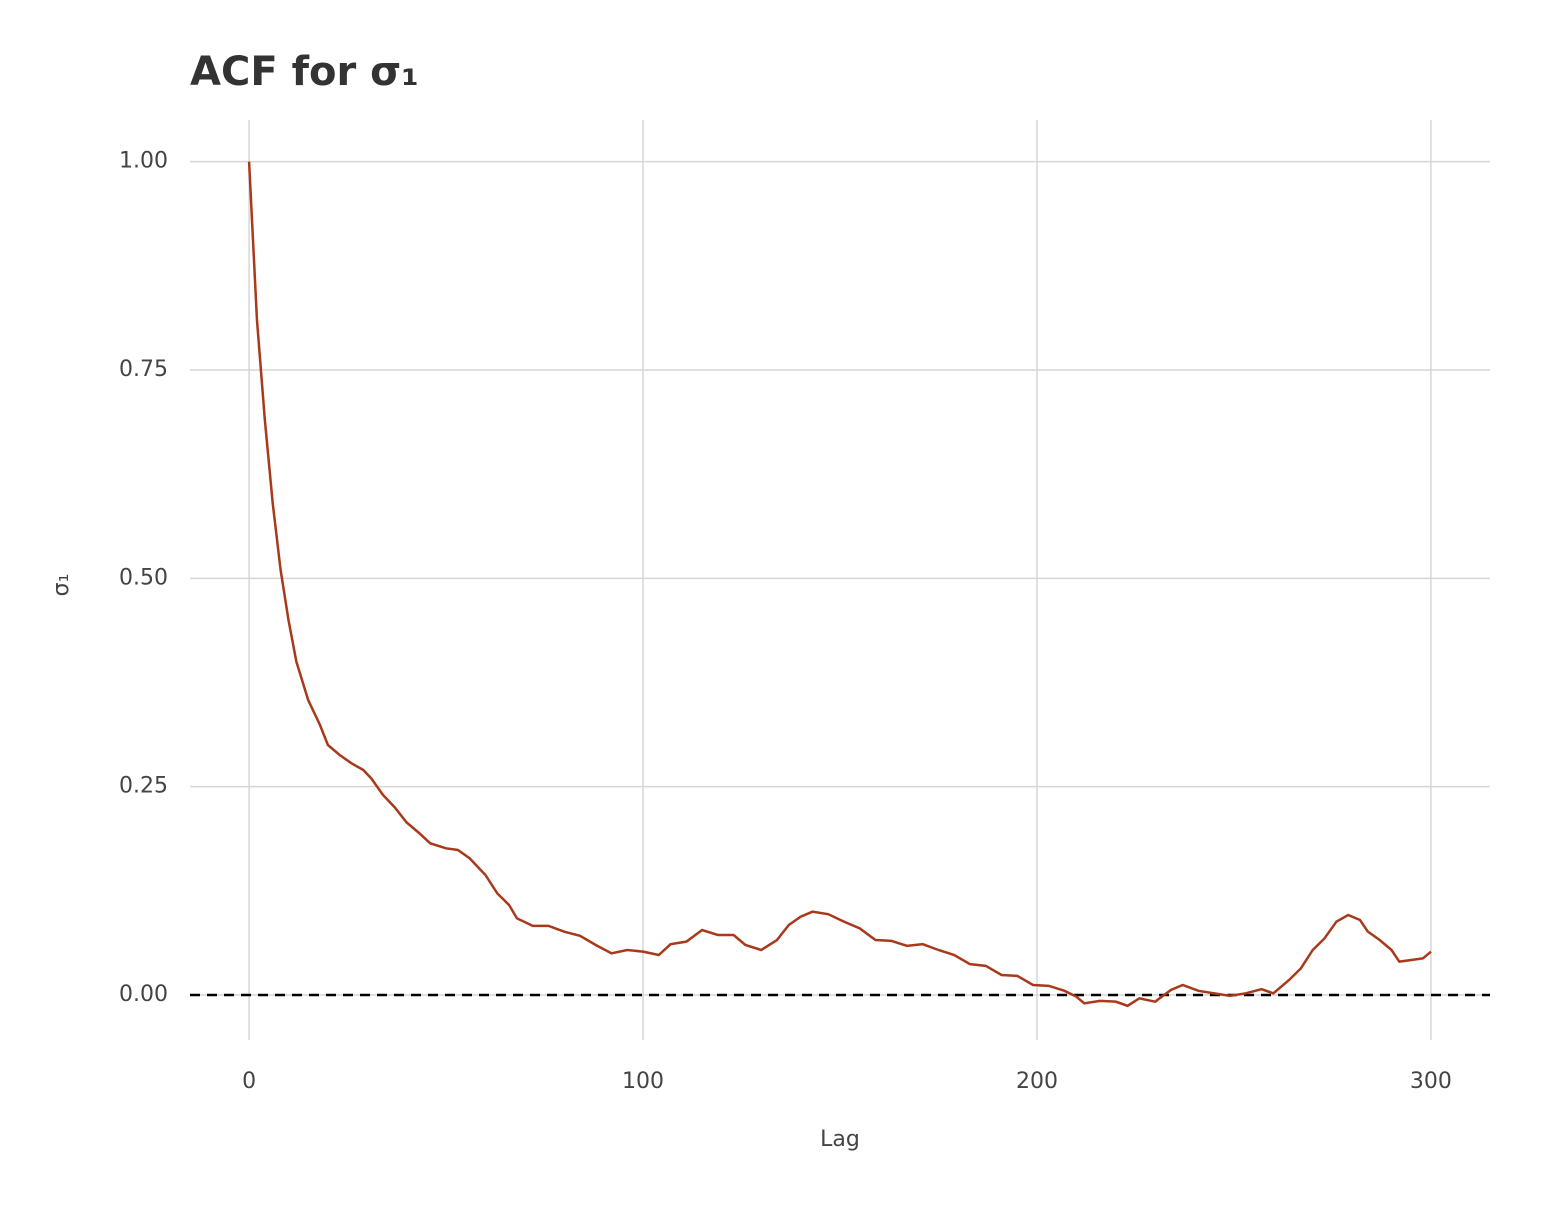 The width and height of the screenshot is (1544, 1214). What do you see at coordinates (304, 72) in the screenshot?
I see `chart-title: ACF for σ₁` at bounding box center [304, 72].